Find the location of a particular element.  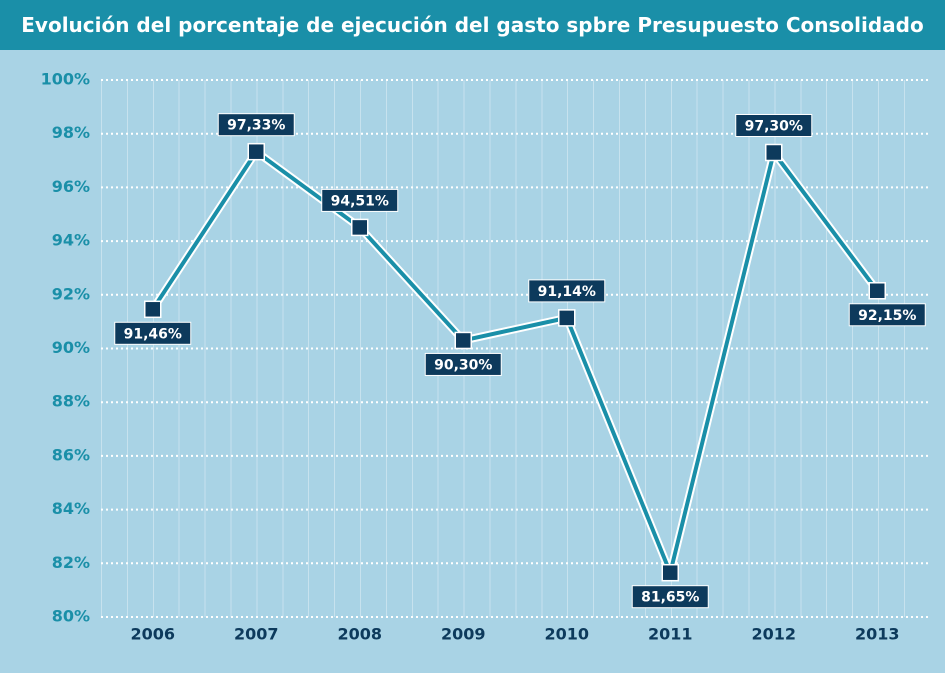

data-label-text: 94,51% is located at coordinates (360, 201).